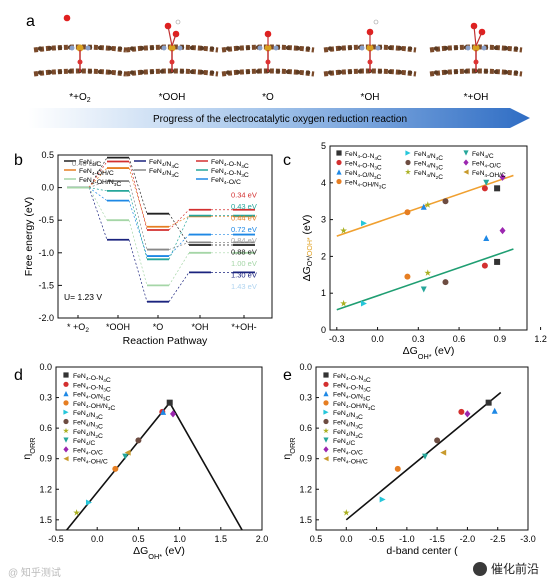 This screenshot has height=585, width=549. What do you see at coordinates (46, 285) in the screenshot?
I see `y-tick-label: -1.5` at bounding box center [46, 285].